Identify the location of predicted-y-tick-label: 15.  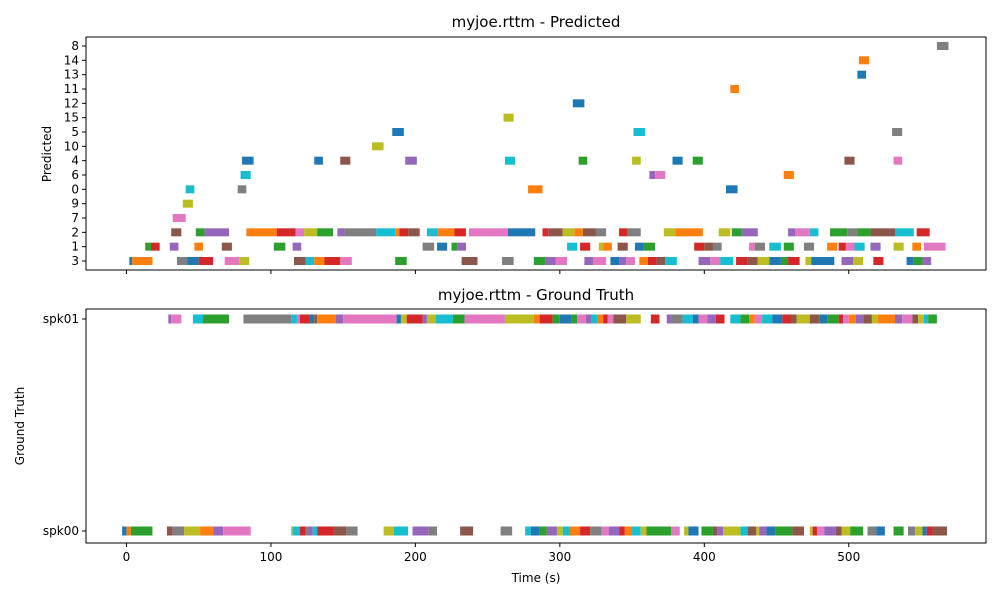
(71, 118).